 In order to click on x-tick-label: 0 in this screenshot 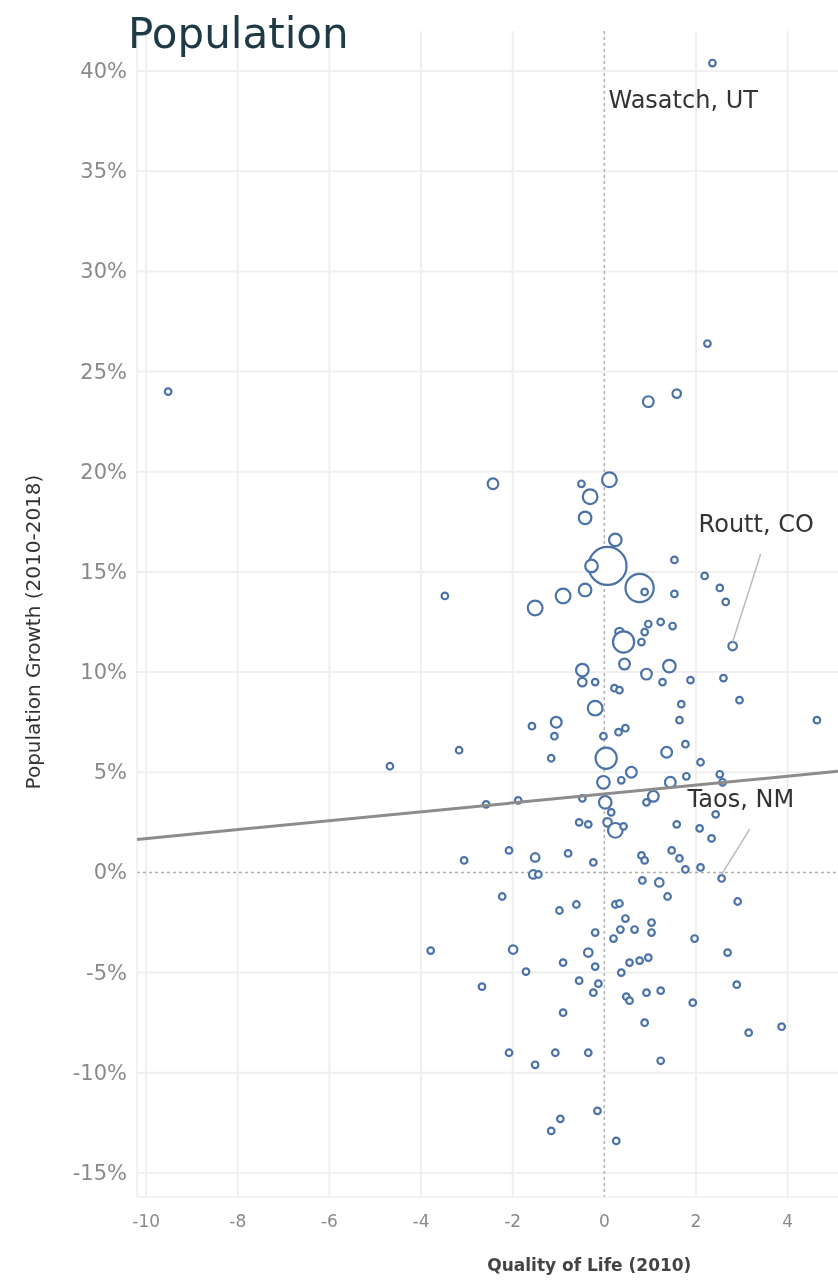, I will do `click(604, 1221)`.